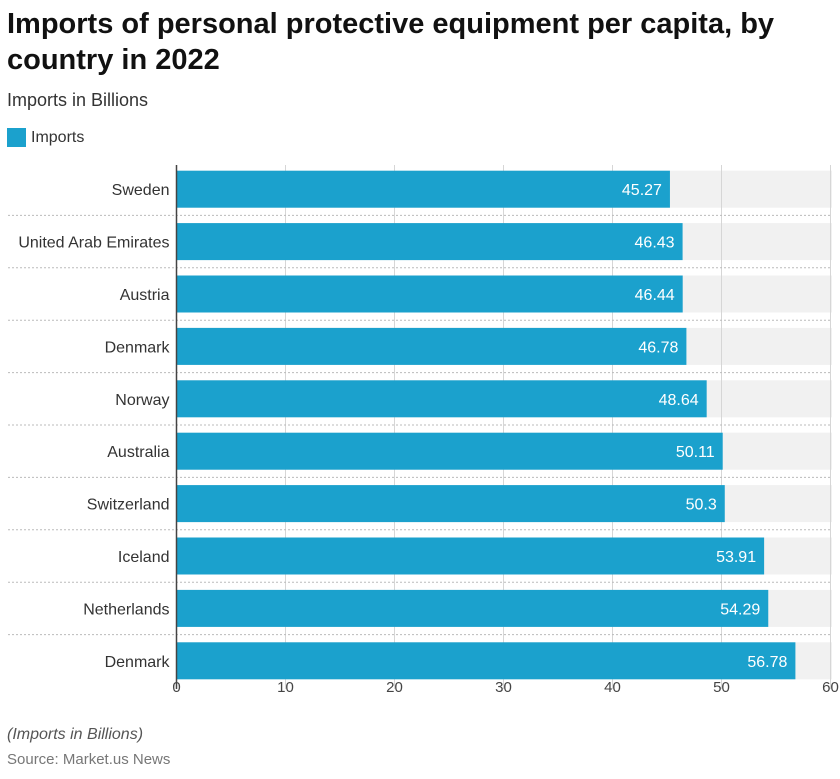 This screenshot has width=840, height=779. Describe the element at coordinates (142, 400) in the screenshot. I see `category-label: Norway` at that location.